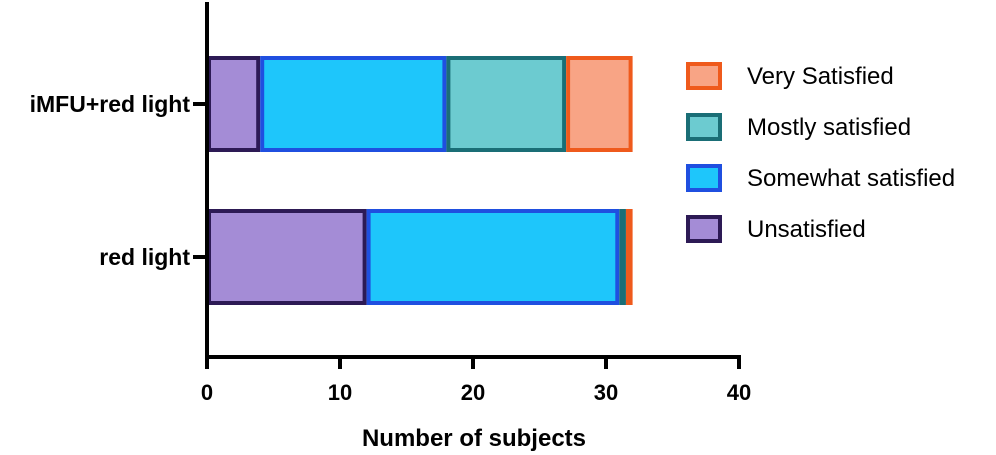 This screenshot has height=455, width=996. What do you see at coordinates (144, 257) in the screenshot?
I see `category-label: red light` at bounding box center [144, 257].